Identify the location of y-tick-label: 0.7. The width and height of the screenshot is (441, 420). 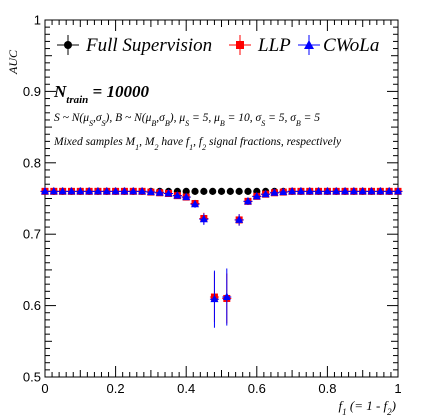
(32, 234).